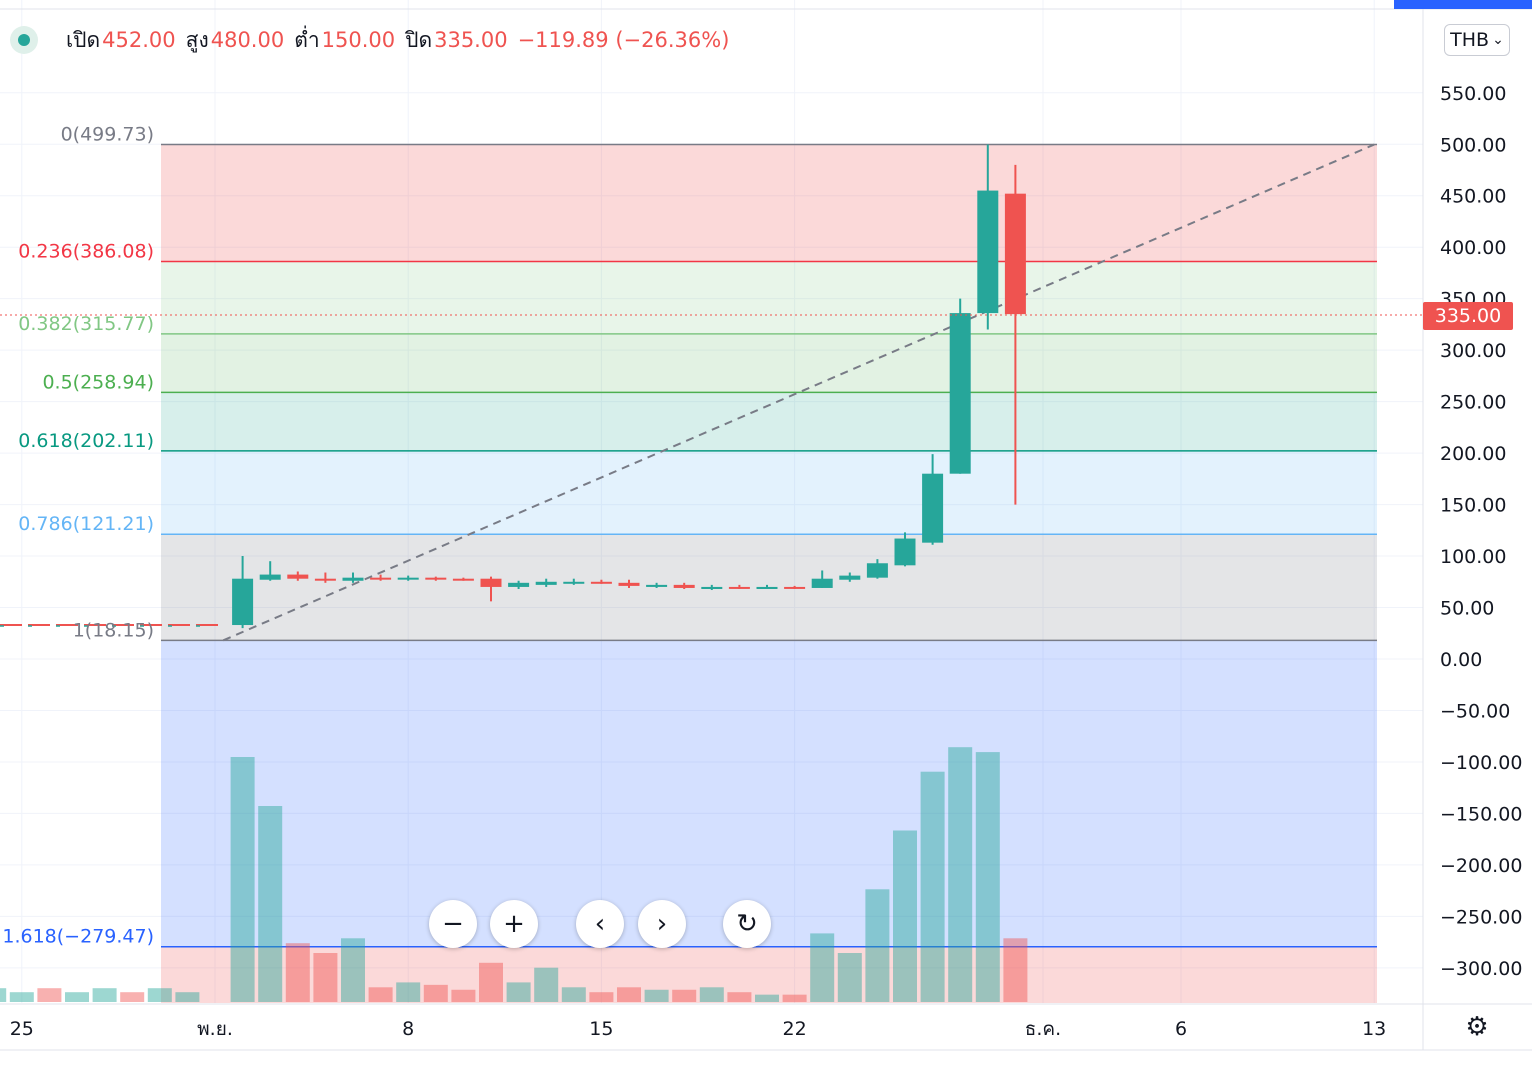 The image size is (1532, 1070). What do you see at coordinates (747, 924) in the screenshot?
I see `reset-chart-button: ↻` at bounding box center [747, 924].